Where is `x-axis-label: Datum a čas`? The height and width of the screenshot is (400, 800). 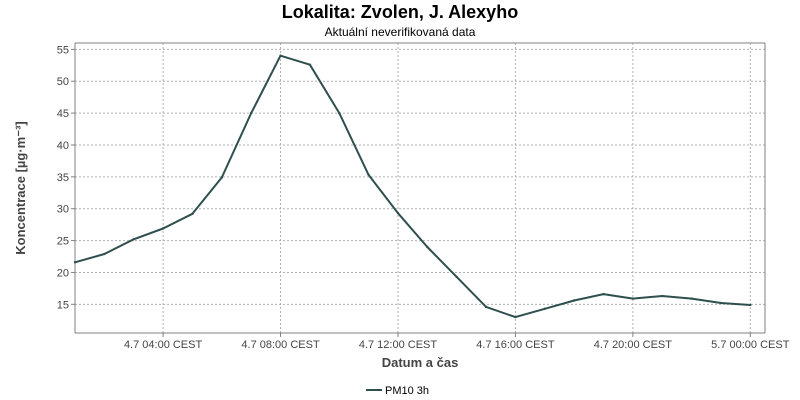
x-axis-label: Datum a čas is located at coordinates (420, 362).